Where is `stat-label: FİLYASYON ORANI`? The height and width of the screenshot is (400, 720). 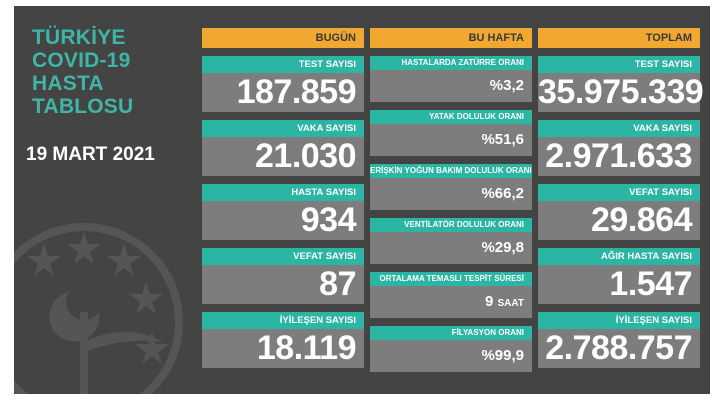 stat-label: FİLYASYON ORANI is located at coordinates (451, 333).